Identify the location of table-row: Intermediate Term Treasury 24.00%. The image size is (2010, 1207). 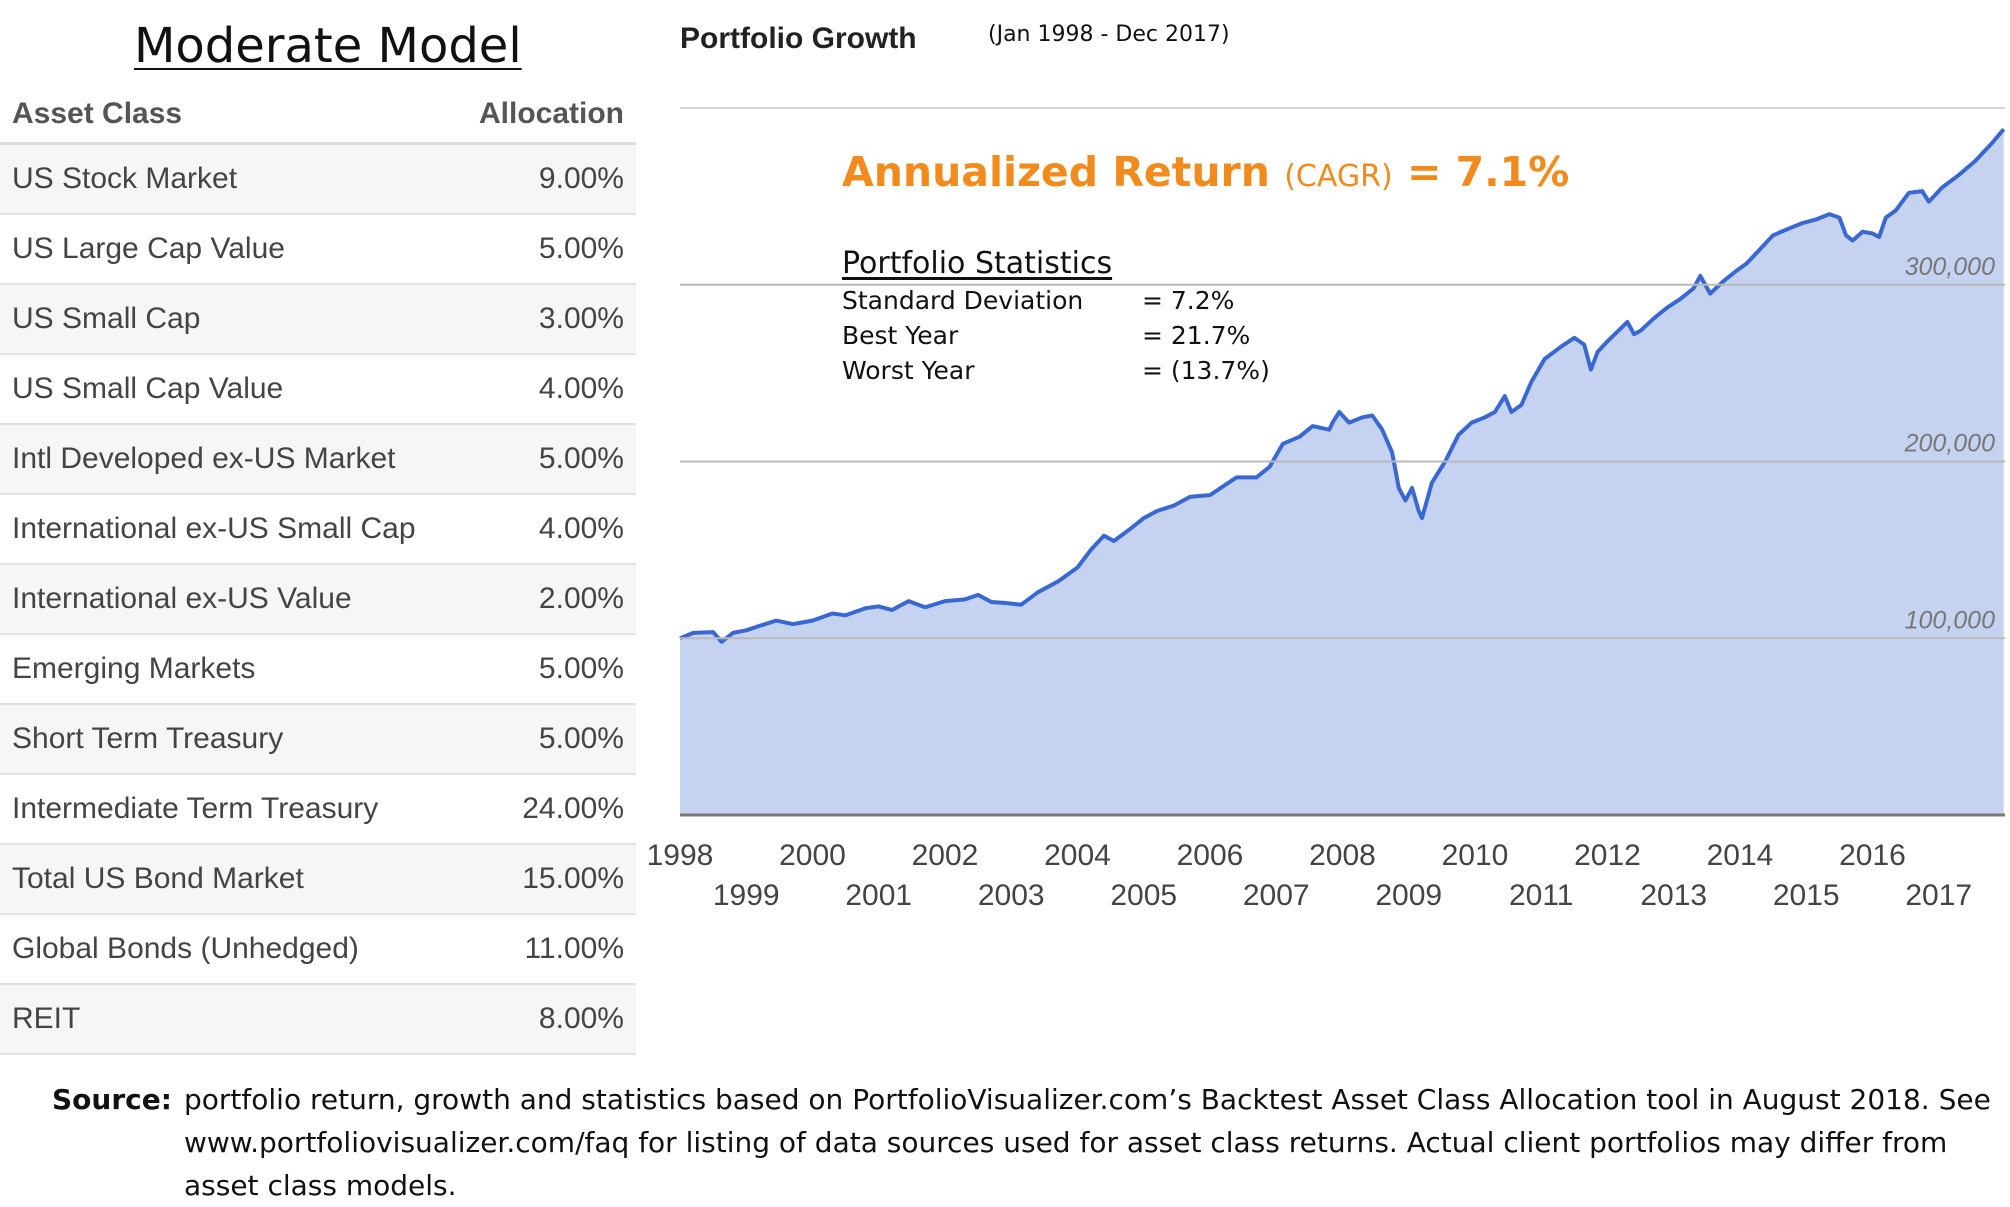
(318, 809).